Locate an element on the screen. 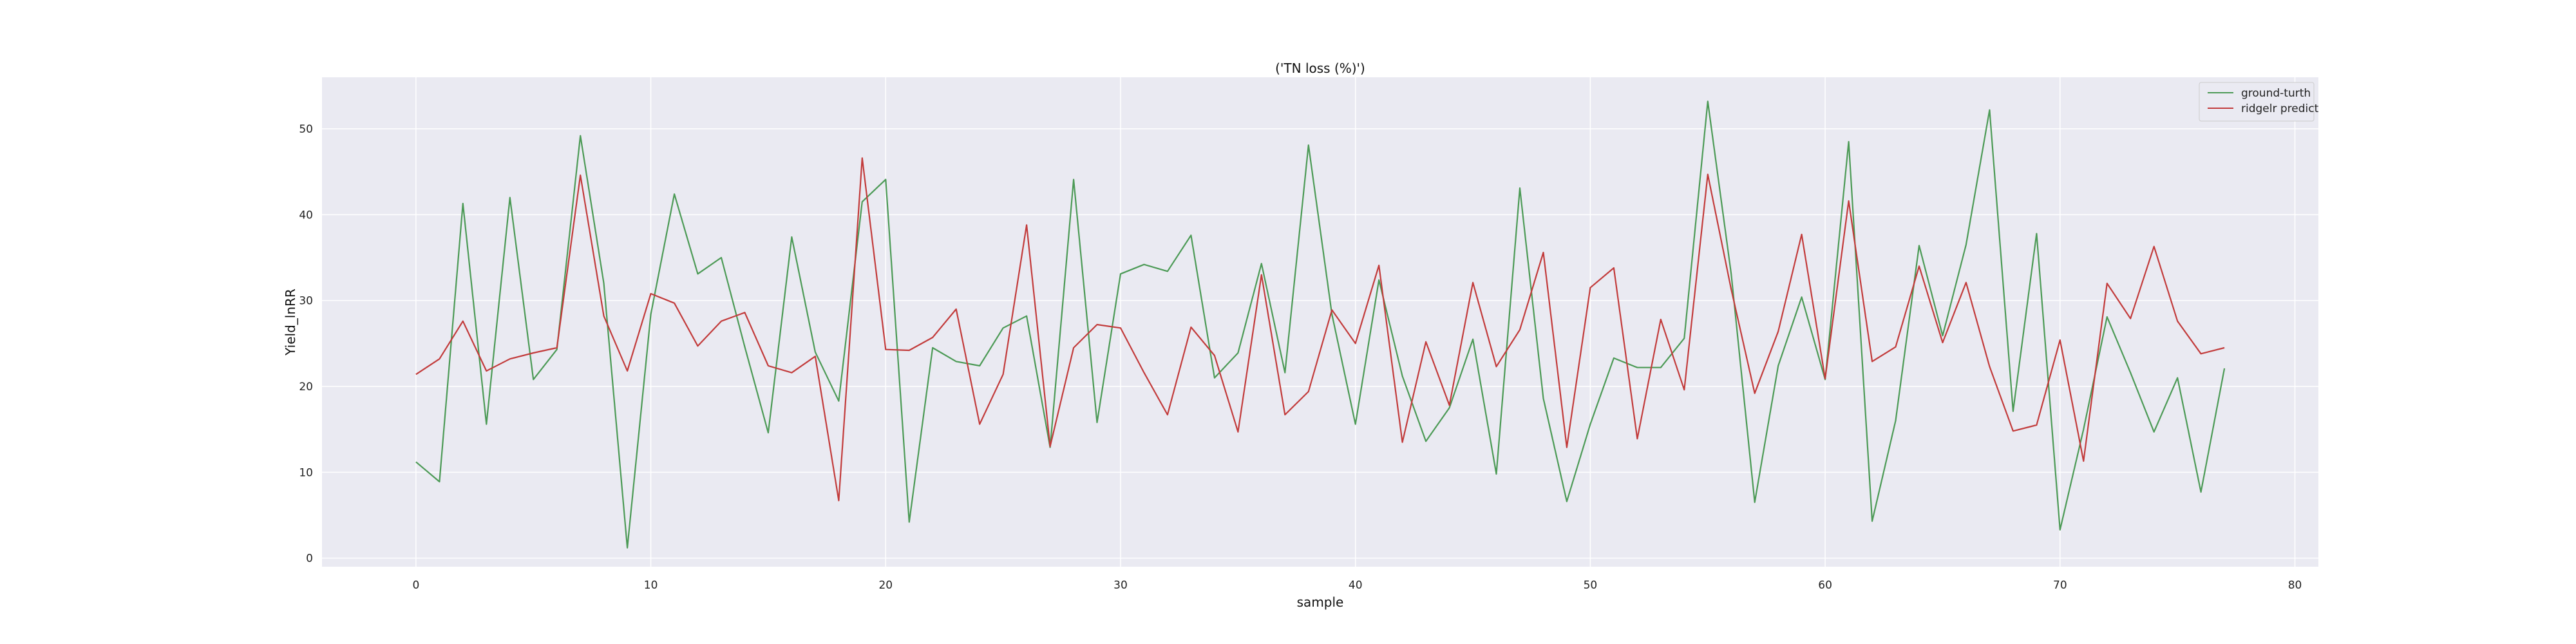 This screenshot has width=2576, height=644. legend-label-ground-turth: ground-turth is located at coordinates (2276, 93).